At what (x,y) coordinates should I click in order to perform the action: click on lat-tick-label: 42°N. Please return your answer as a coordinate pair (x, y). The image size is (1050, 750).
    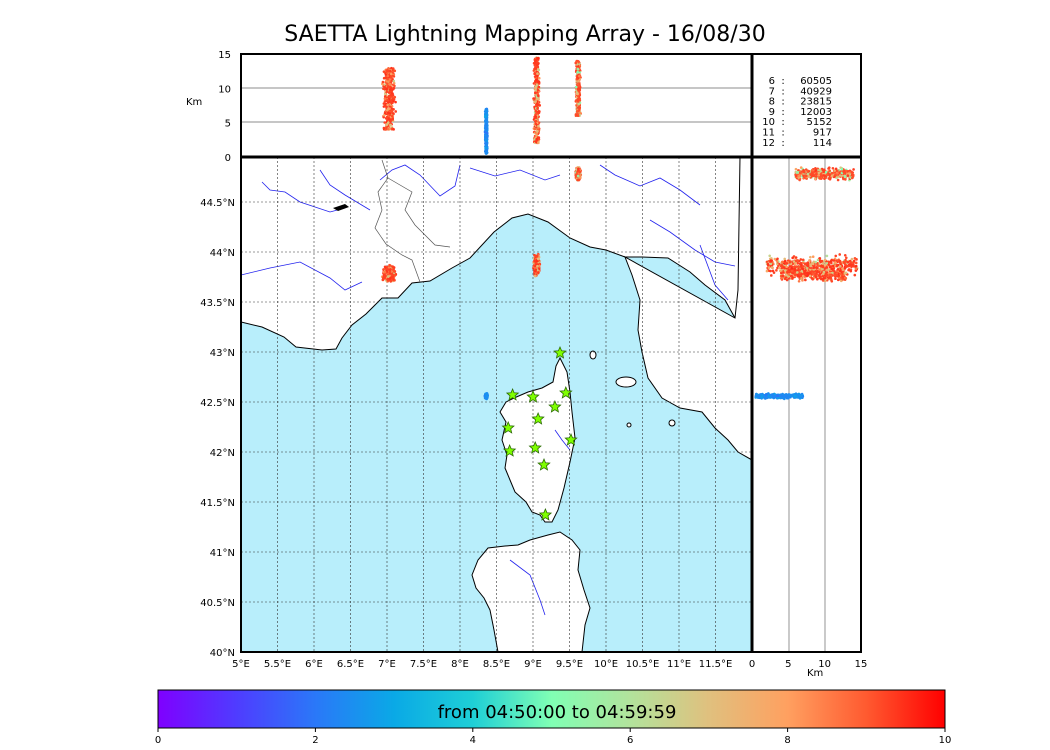
    Looking at the image, I should click on (222, 453).